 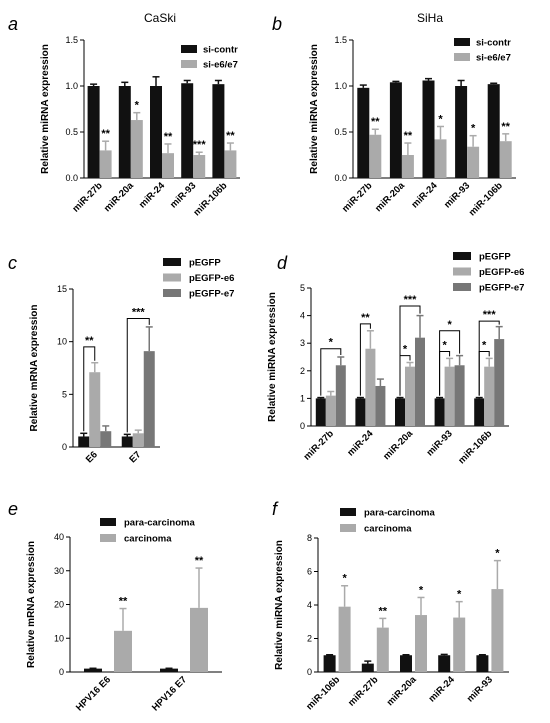 What do you see at coordinates (45, 109) in the screenshot?
I see `y-axis-label: Relative miRNA expression` at bounding box center [45, 109].